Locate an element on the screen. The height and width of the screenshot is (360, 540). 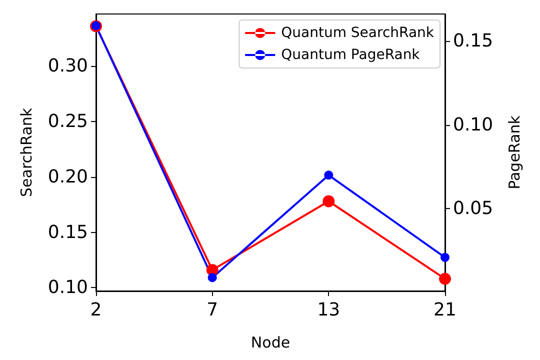
y2-tick-label: 0.10 is located at coordinates (473, 125).